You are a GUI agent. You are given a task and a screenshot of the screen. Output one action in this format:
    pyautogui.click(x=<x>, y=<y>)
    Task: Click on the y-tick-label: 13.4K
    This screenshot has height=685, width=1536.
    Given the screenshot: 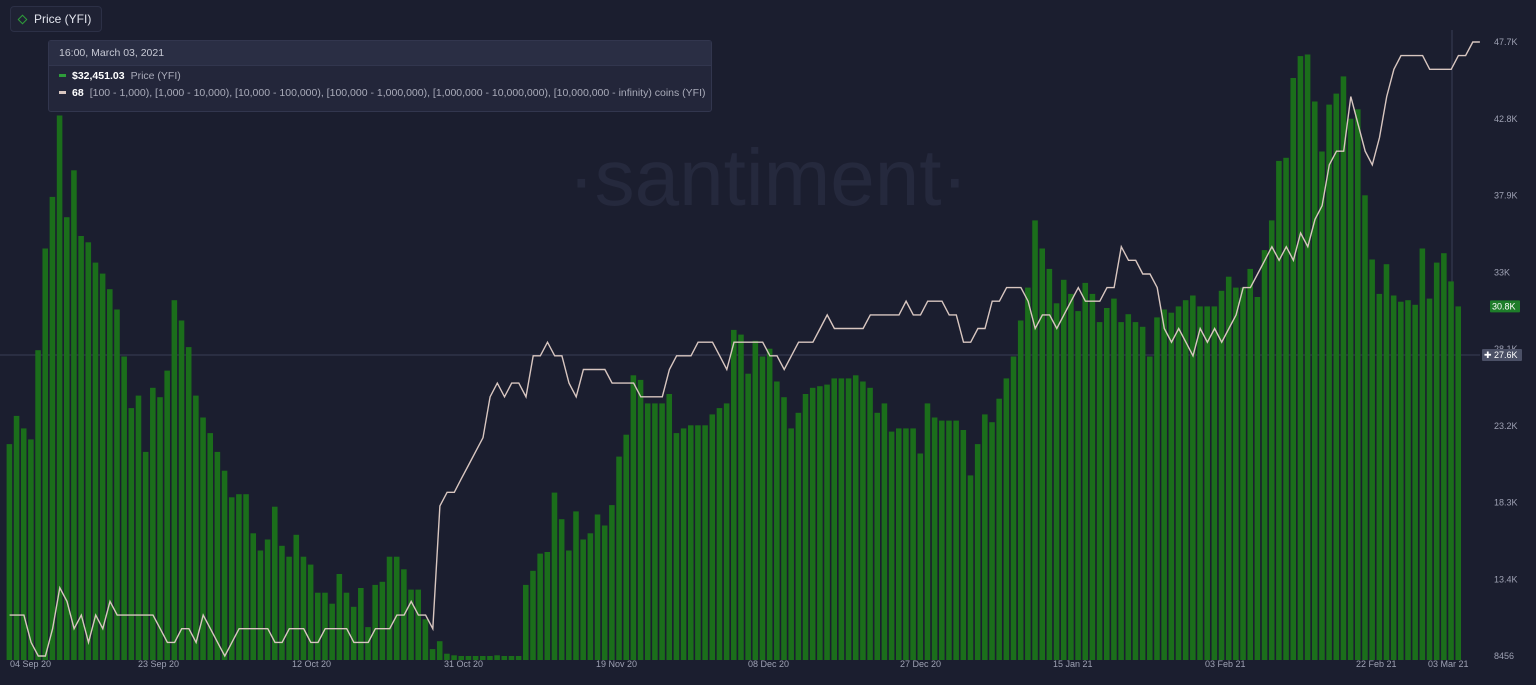 What is the action you would take?
    pyautogui.click(x=1506, y=579)
    